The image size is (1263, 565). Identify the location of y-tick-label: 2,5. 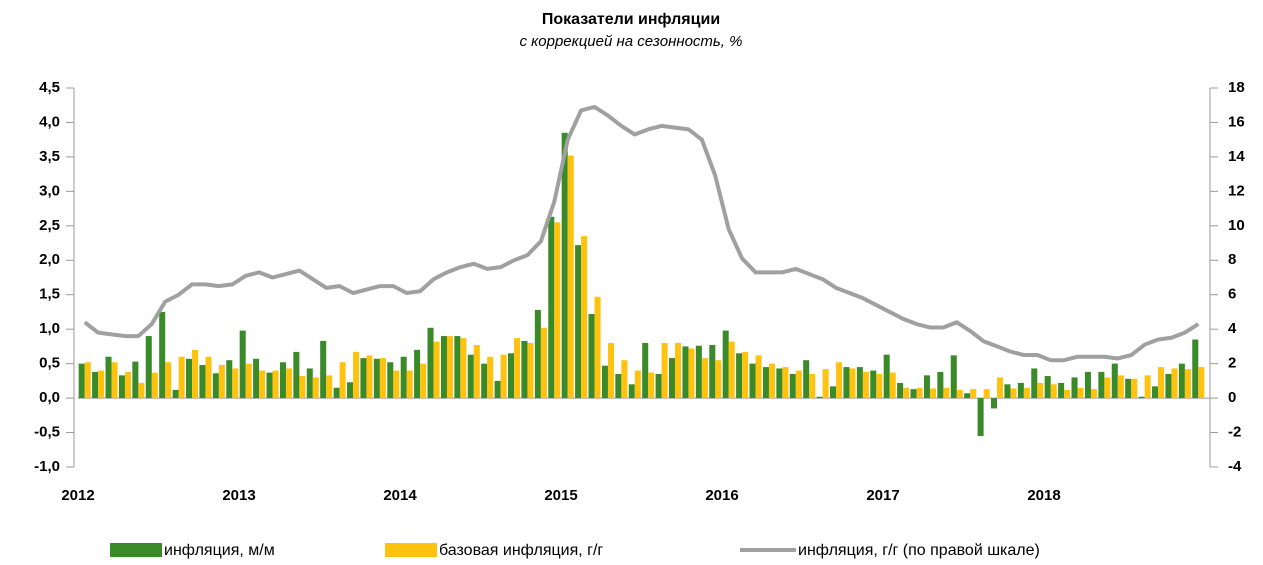
(49, 225).